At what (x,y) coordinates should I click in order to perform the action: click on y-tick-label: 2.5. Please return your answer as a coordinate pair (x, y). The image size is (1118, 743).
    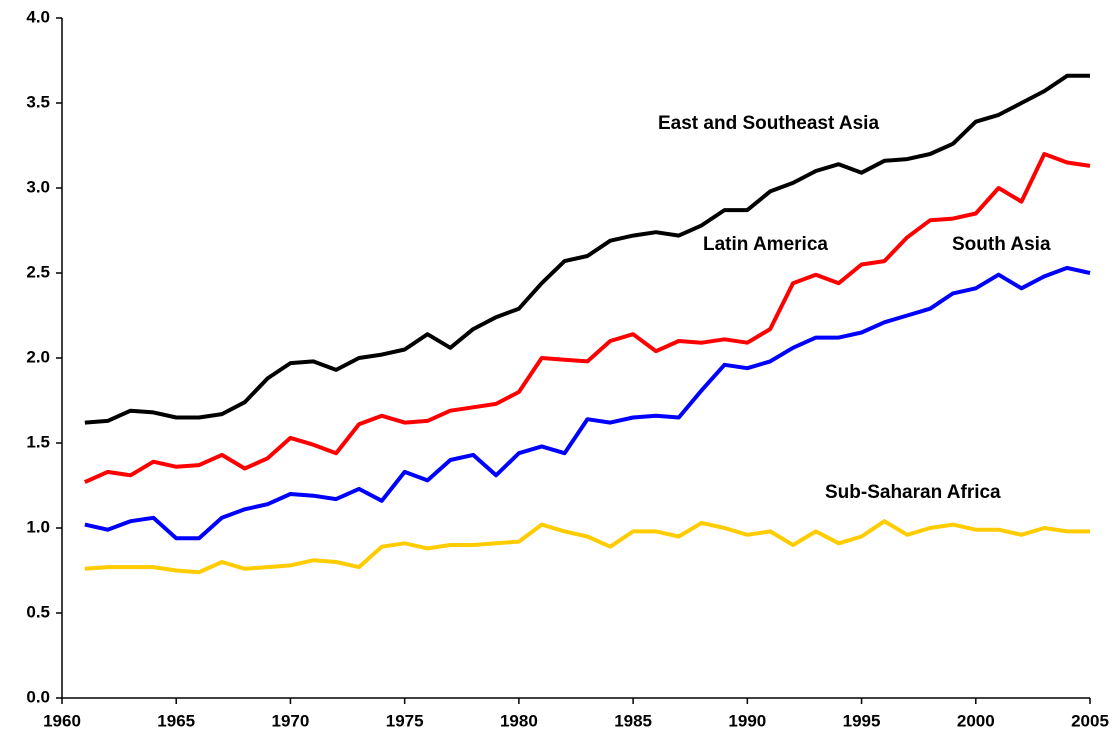
    Looking at the image, I should click on (38, 271).